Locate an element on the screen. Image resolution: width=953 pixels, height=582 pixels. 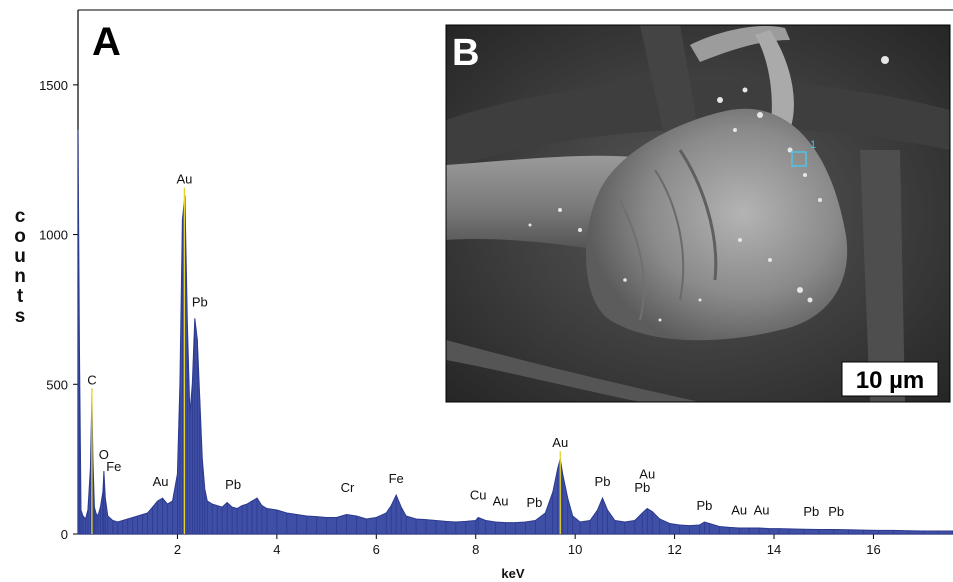
x-tick-label: 16 is located at coordinates (873, 549).